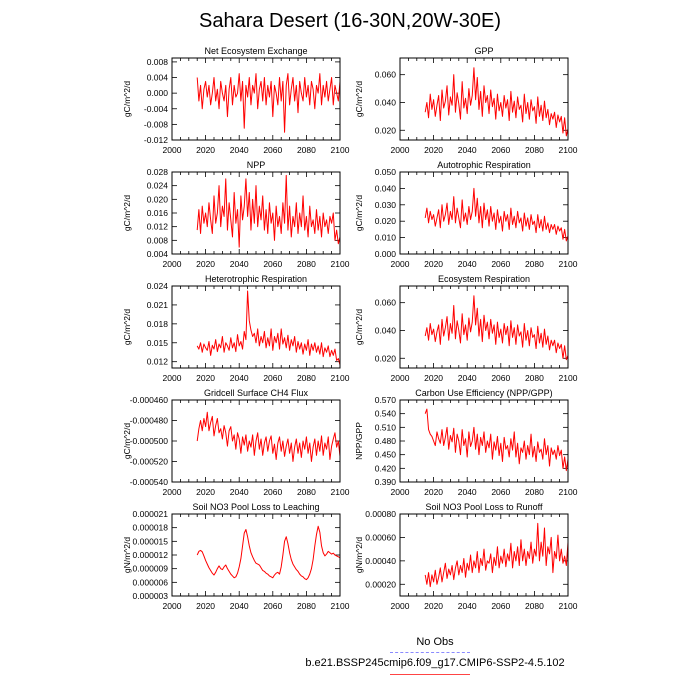 Image resolution: width=700 pixels, height=700 pixels. What do you see at coordinates (158, 343) in the screenshot?
I see `y-tick-label: 0.015` at bounding box center [158, 343].